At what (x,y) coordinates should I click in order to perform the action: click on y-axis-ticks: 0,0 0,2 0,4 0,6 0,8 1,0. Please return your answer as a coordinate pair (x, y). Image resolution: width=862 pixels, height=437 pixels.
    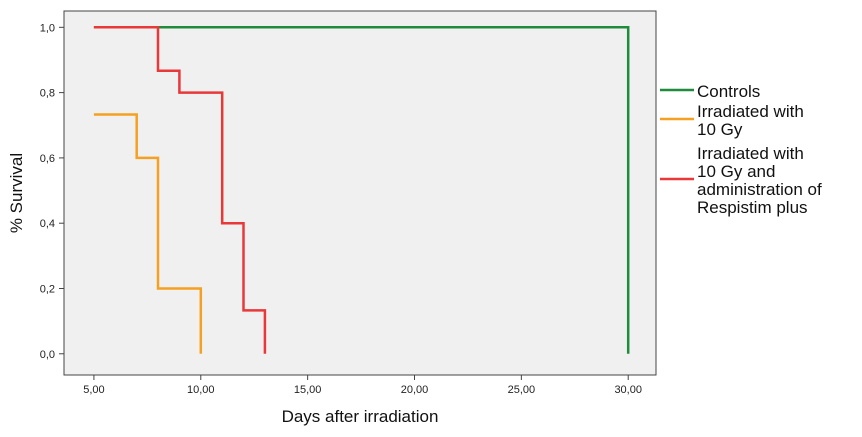
    Looking at the image, I should click on (52, 191).